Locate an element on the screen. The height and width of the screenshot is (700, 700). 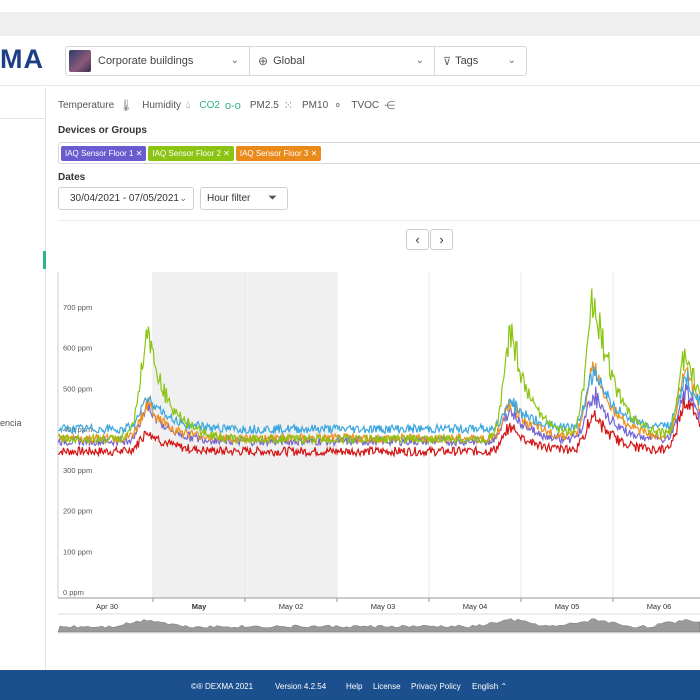
dexma-logo: MA is located at coordinates (22, 59).